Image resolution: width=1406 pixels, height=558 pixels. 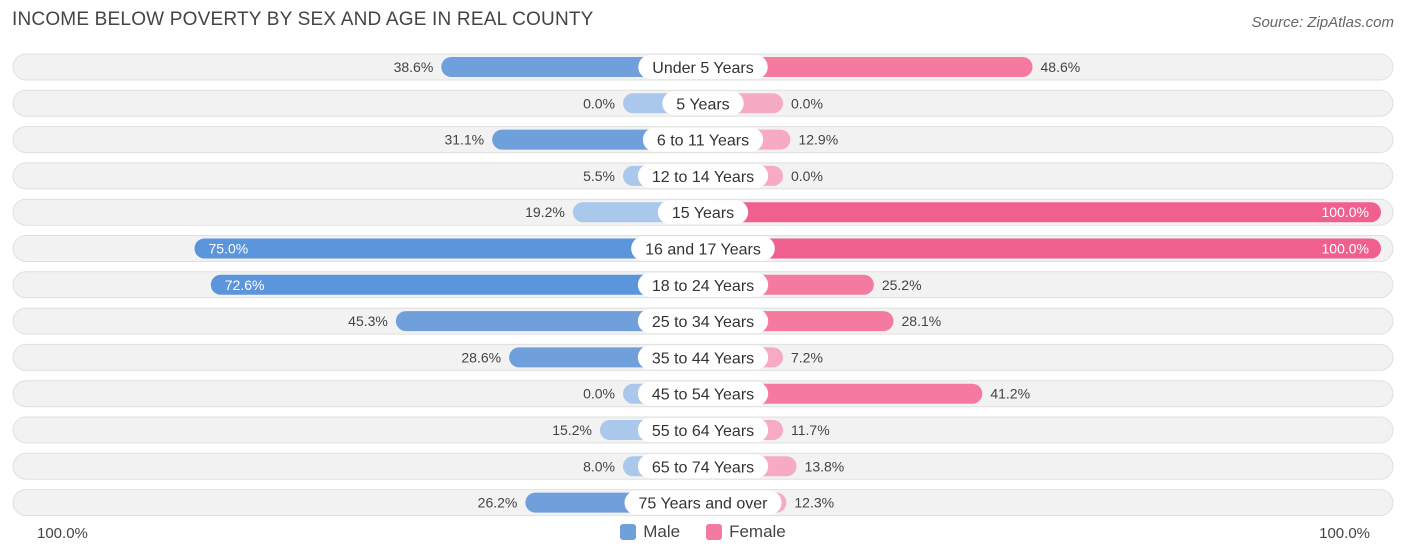 I want to click on category-label: 12 to 14 Years, so click(x=703, y=177).